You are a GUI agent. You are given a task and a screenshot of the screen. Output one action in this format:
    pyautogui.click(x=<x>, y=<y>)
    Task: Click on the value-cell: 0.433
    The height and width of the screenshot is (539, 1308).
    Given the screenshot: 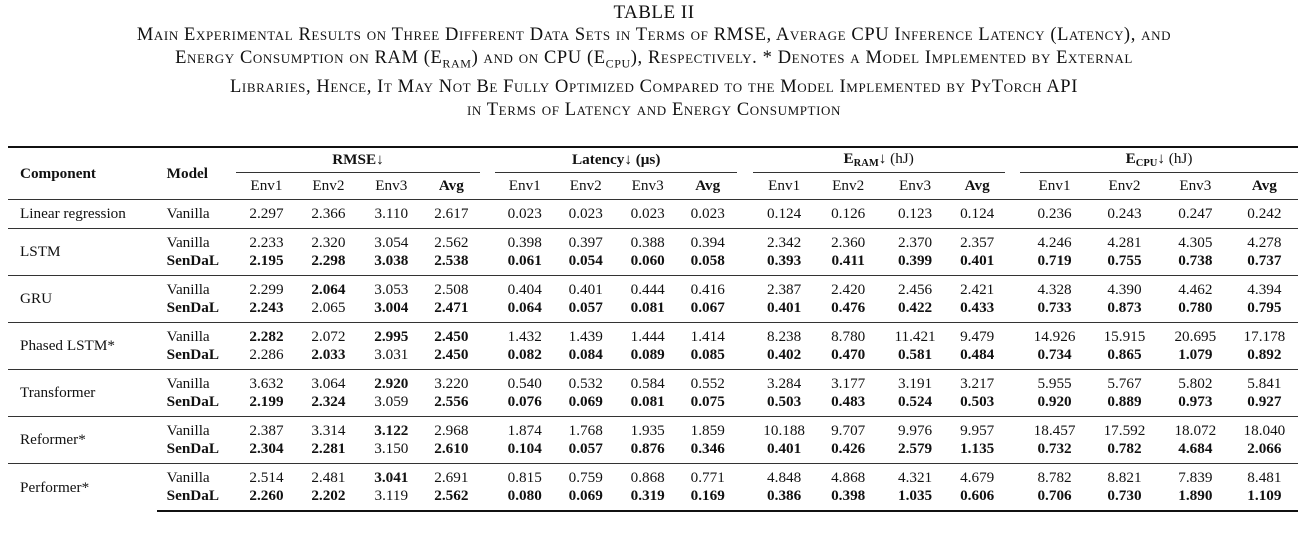 What is the action you would take?
    pyautogui.click(x=977, y=307)
    